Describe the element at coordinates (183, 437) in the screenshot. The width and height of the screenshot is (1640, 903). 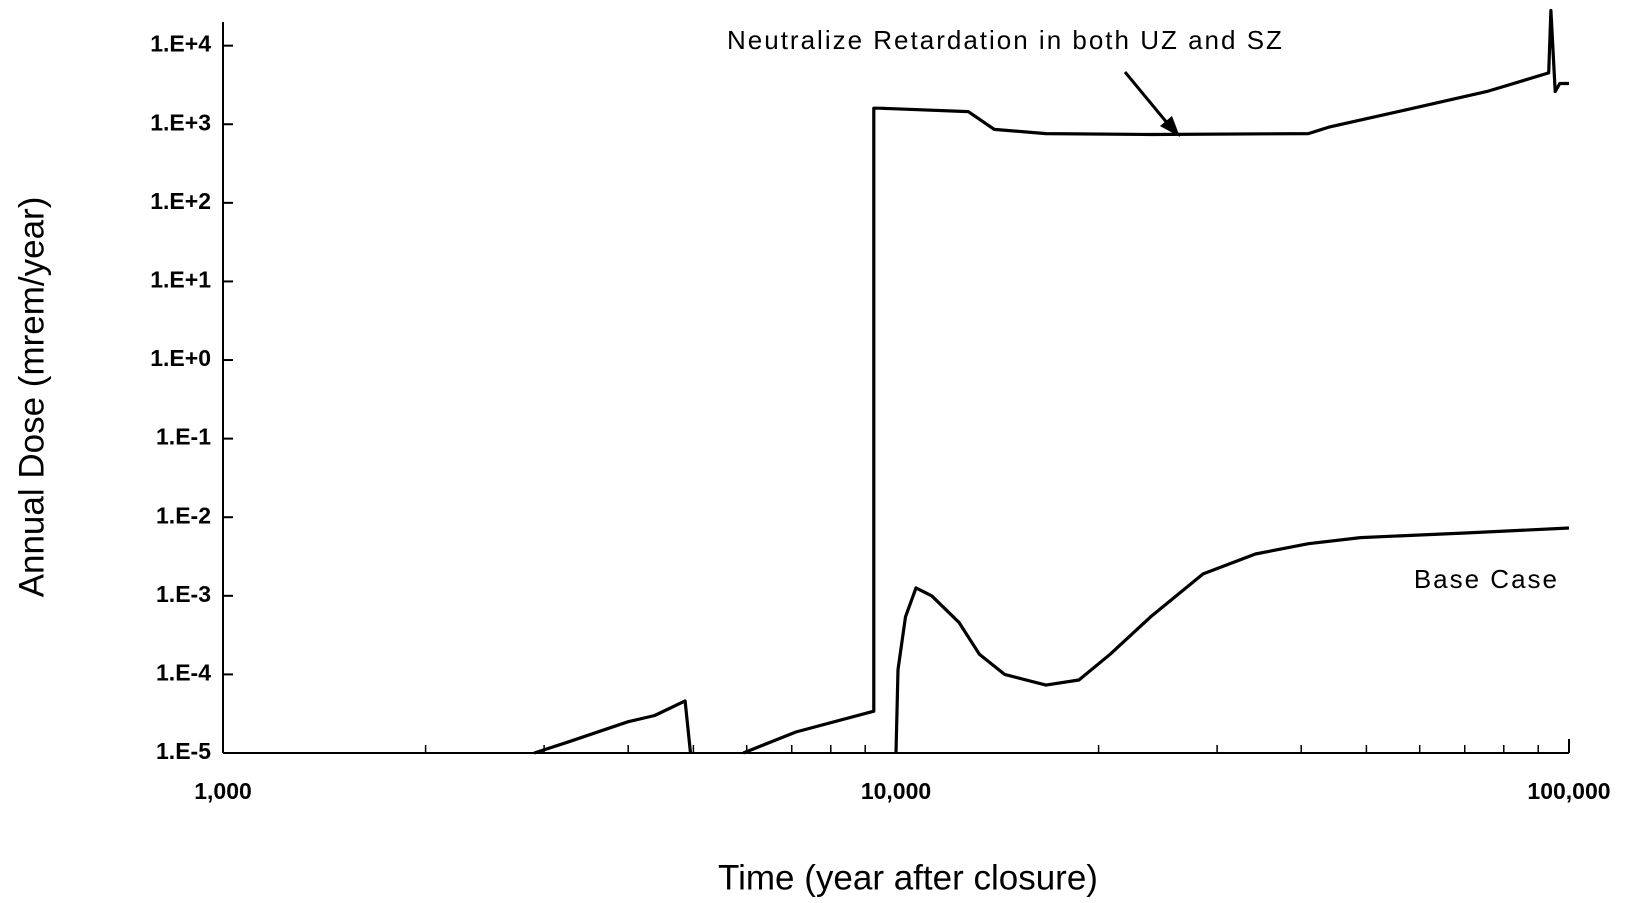
I see `y-tick-label: 1.E-1` at that location.